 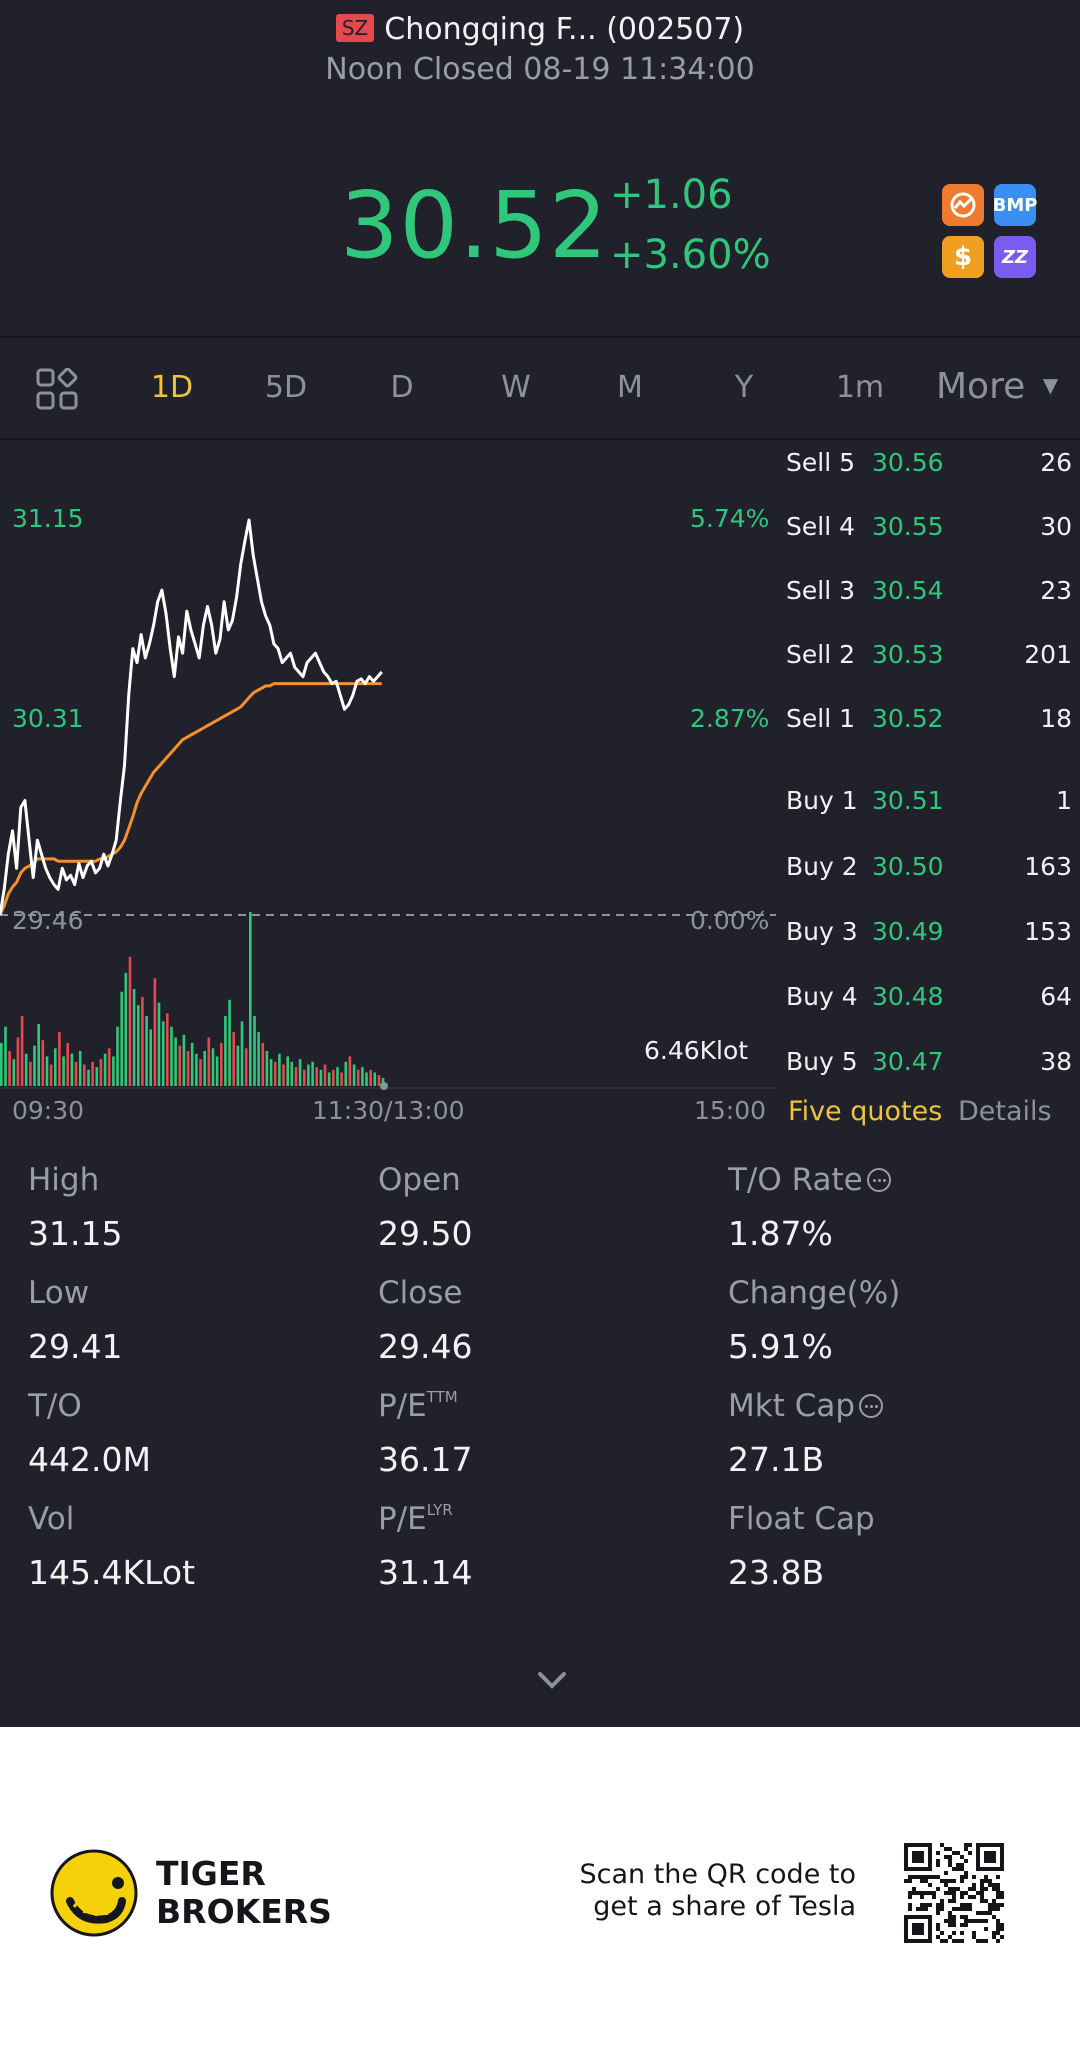 I want to click on order-price: 30.49, so click(x=908, y=931).